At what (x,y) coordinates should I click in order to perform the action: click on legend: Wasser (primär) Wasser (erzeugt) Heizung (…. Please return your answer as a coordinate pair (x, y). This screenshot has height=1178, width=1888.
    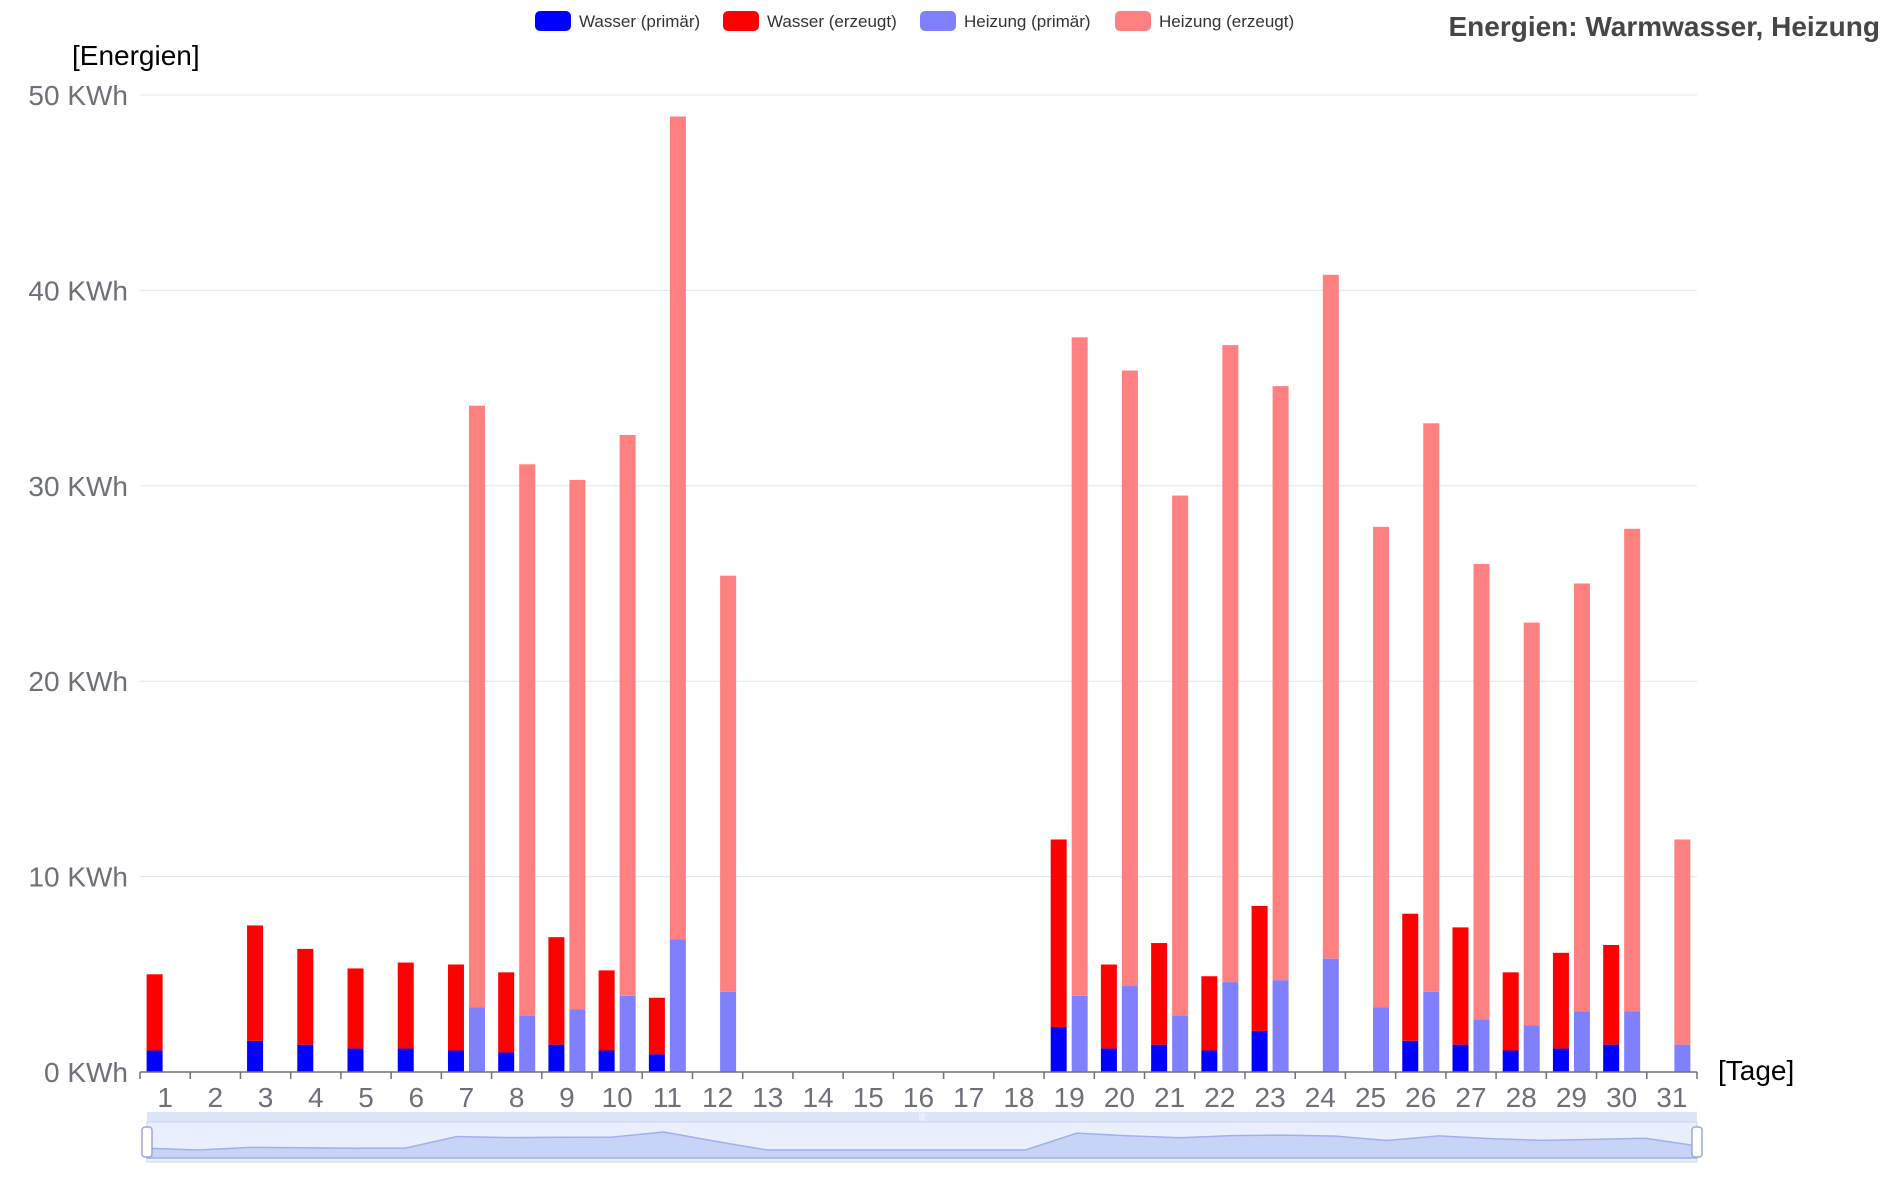
    Looking at the image, I should click on (914, 21).